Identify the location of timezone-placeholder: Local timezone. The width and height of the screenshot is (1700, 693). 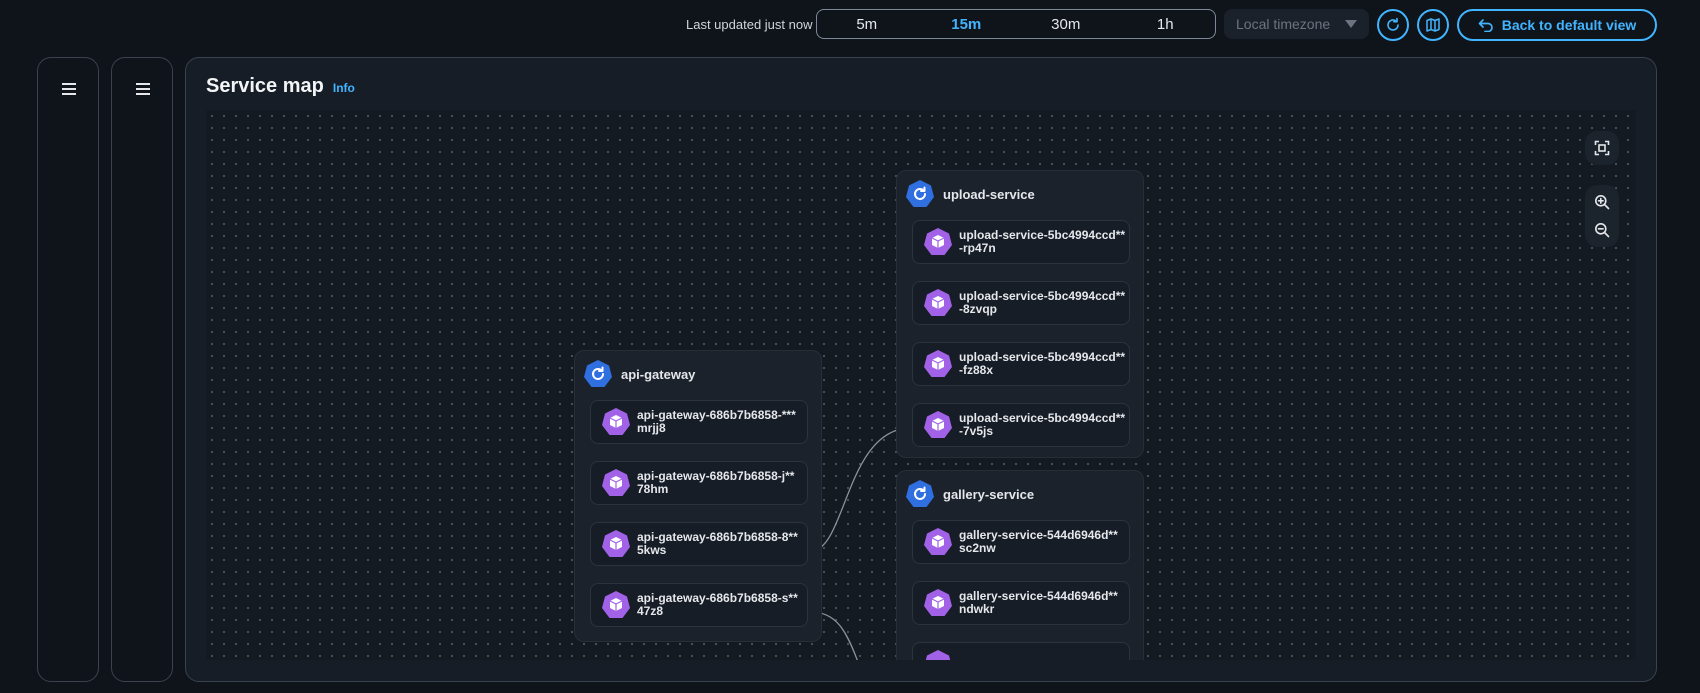
(1283, 24).